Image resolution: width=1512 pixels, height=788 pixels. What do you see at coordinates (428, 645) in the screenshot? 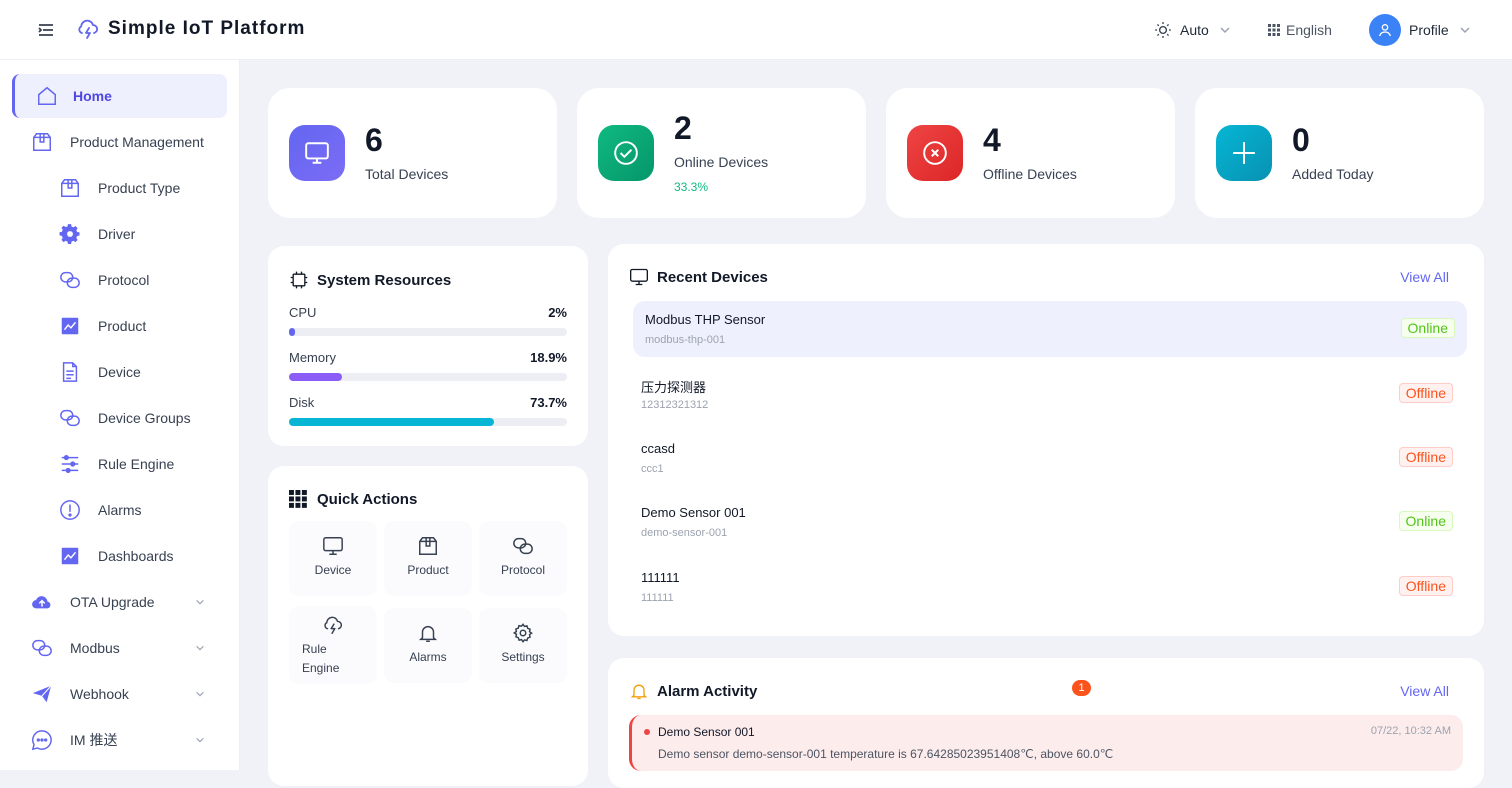
I see `quick-action-alarms: Alarms` at bounding box center [428, 645].